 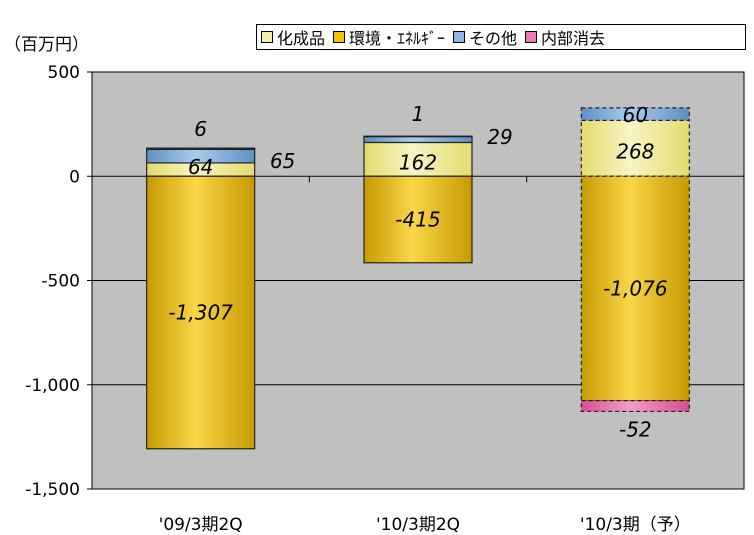 I want to click on data-label: -1,076, so click(x=635, y=288).